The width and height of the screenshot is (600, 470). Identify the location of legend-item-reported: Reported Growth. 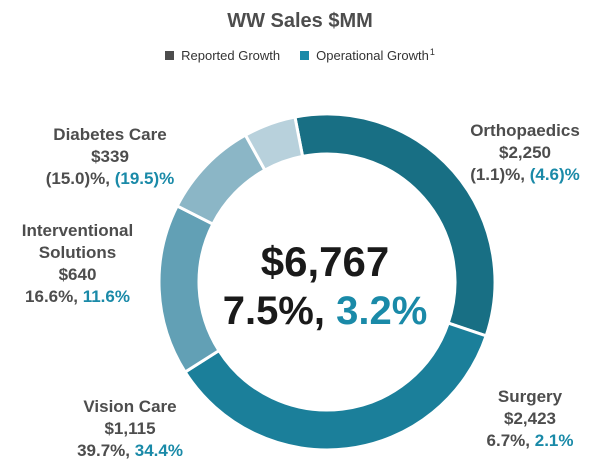
(222, 55).